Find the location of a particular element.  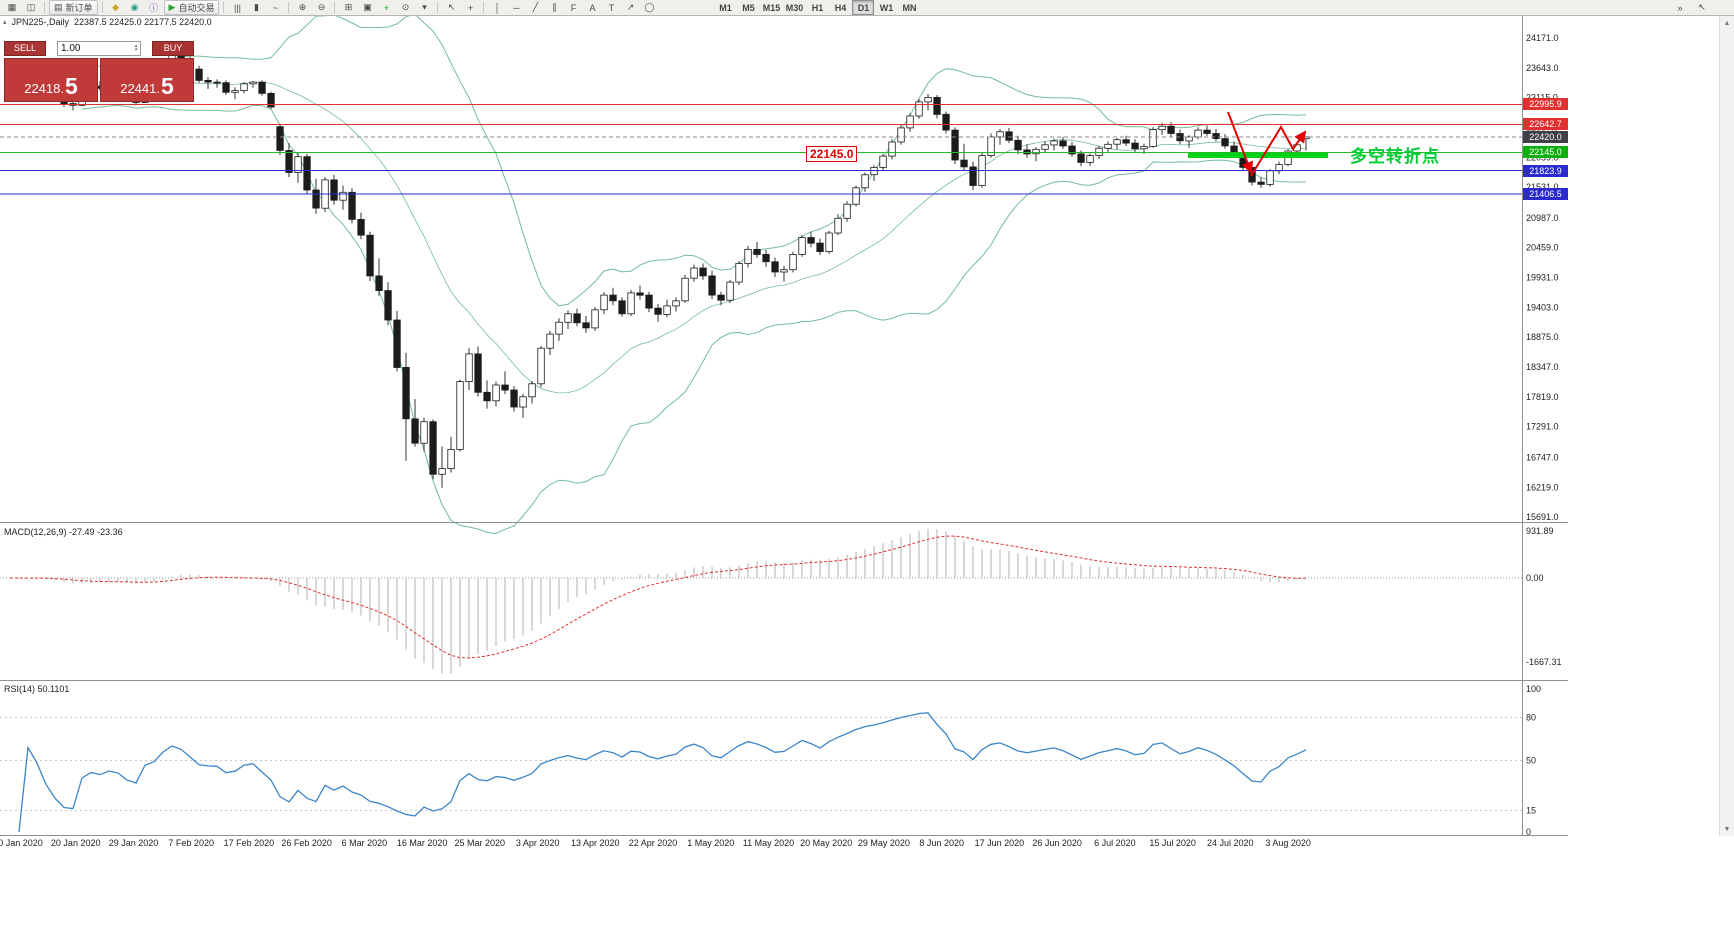

text-button: A is located at coordinates (592, 8).